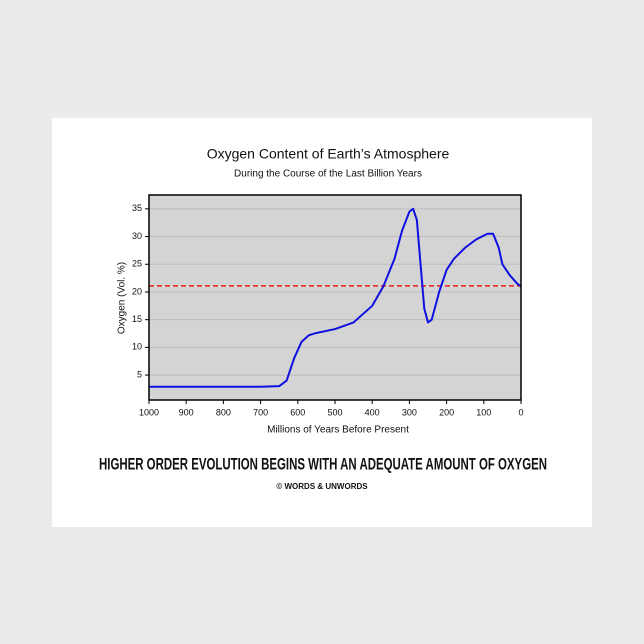 This screenshot has height=644, width=644. I want to click on y-tick-label: 35, so click(137, 208).